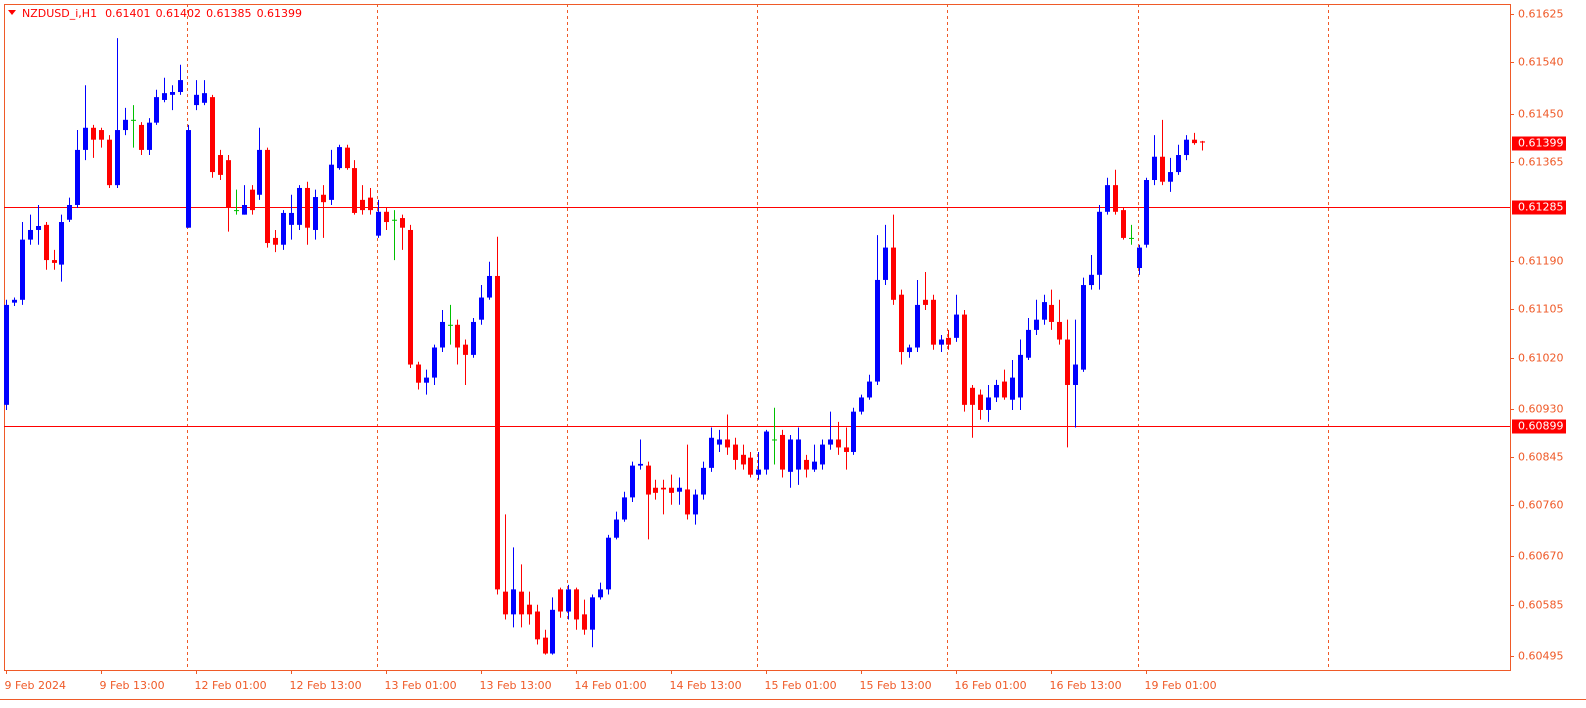 This screenshot has width=1586, height=708. What do you see at coordinates (326, 685) in the screenshot?
I see `x-tick-label: 12 Feb 13:00` at bounding box center [326, 685].